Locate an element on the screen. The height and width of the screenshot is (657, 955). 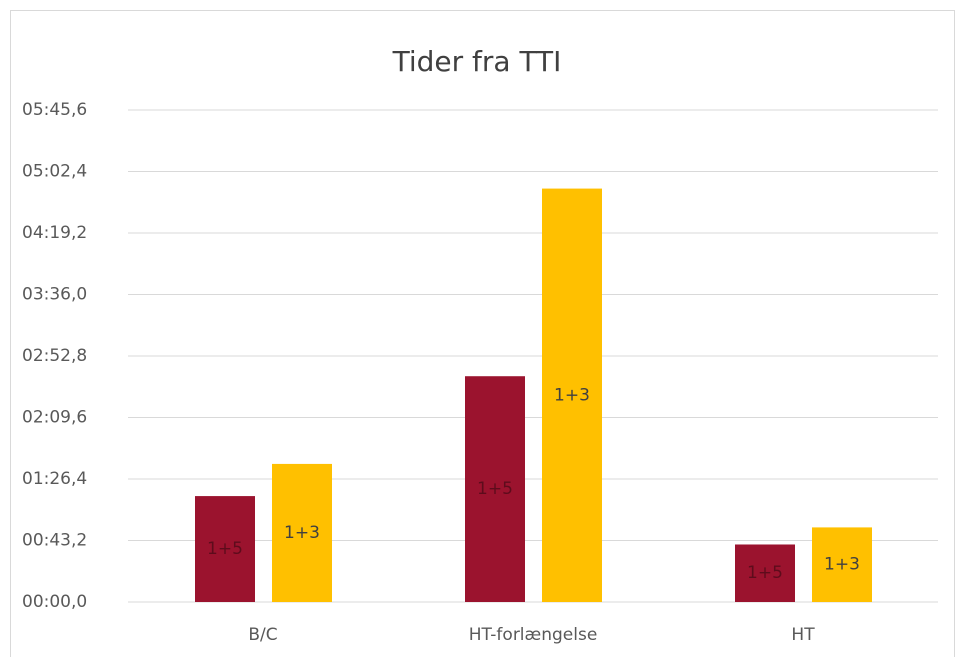
y-tick-label: 03:36,0 is located at coordinates (54, 295).